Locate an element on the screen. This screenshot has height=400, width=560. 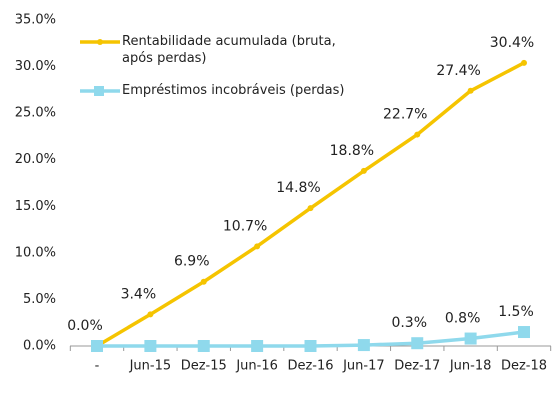
x-tick-label: Jun-17 is located at coordinates (363, 366).